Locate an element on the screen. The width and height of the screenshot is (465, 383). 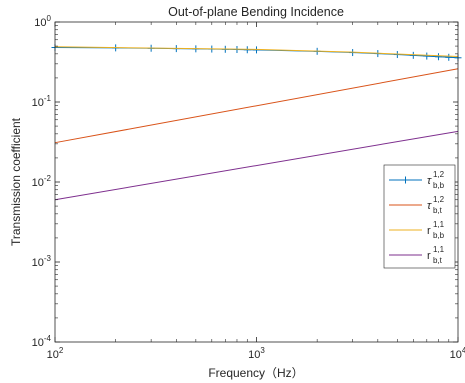
y-tick-label: 10⁻¹ is located at coordinates (42, 101).